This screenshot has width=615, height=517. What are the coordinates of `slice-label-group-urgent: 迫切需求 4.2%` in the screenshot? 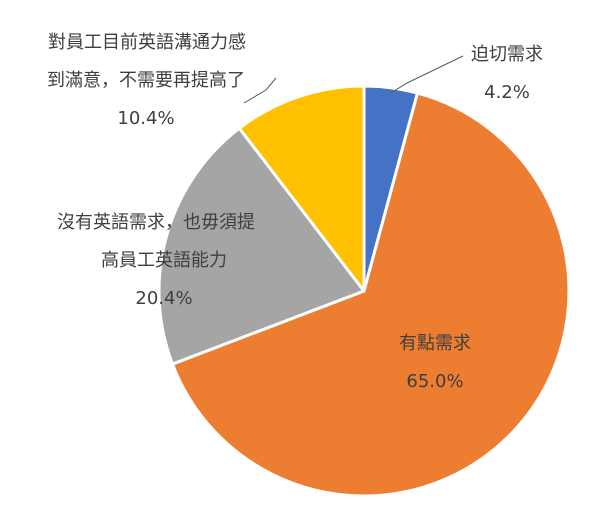 It's located at (507, 73).